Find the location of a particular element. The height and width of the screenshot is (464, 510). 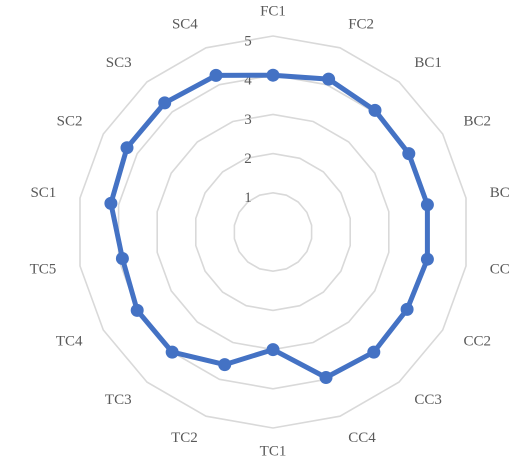

category-label-fc2: FC2 is located at coordinates (361, 25).